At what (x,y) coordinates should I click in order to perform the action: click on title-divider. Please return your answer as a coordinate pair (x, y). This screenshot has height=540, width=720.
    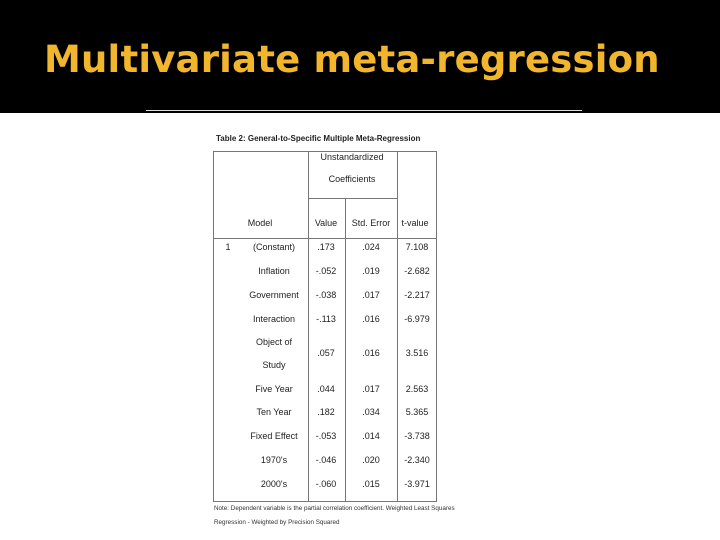
    Looking at the image, I should click on (364, 110).